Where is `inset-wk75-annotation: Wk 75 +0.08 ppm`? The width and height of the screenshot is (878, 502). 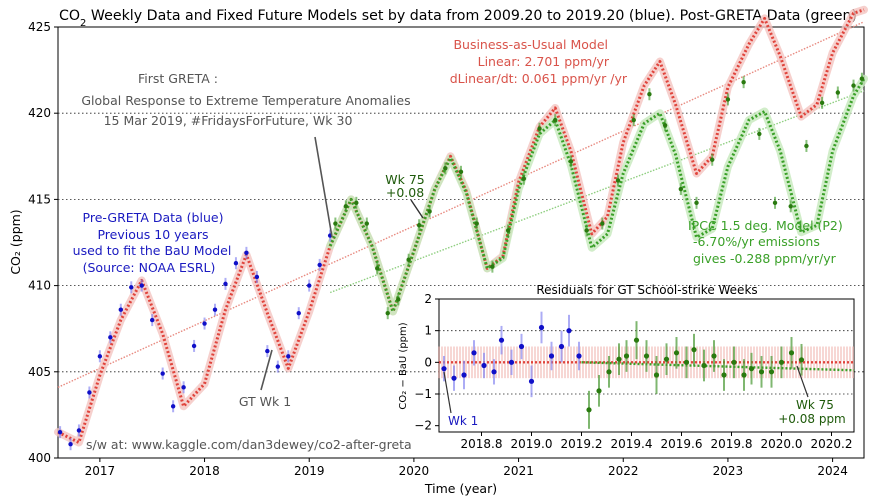
inset-wk75-annotation: Wk 75 +0.08 ppm is located at coordinates (812, 412).